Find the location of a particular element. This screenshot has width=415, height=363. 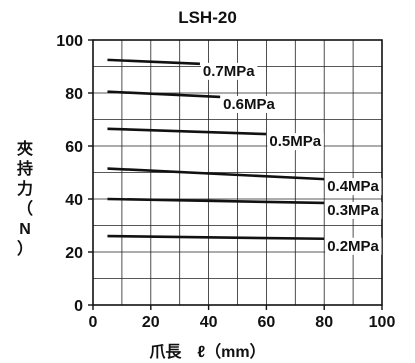

x-tick-label: 80 is located at coordinates (324, 322).